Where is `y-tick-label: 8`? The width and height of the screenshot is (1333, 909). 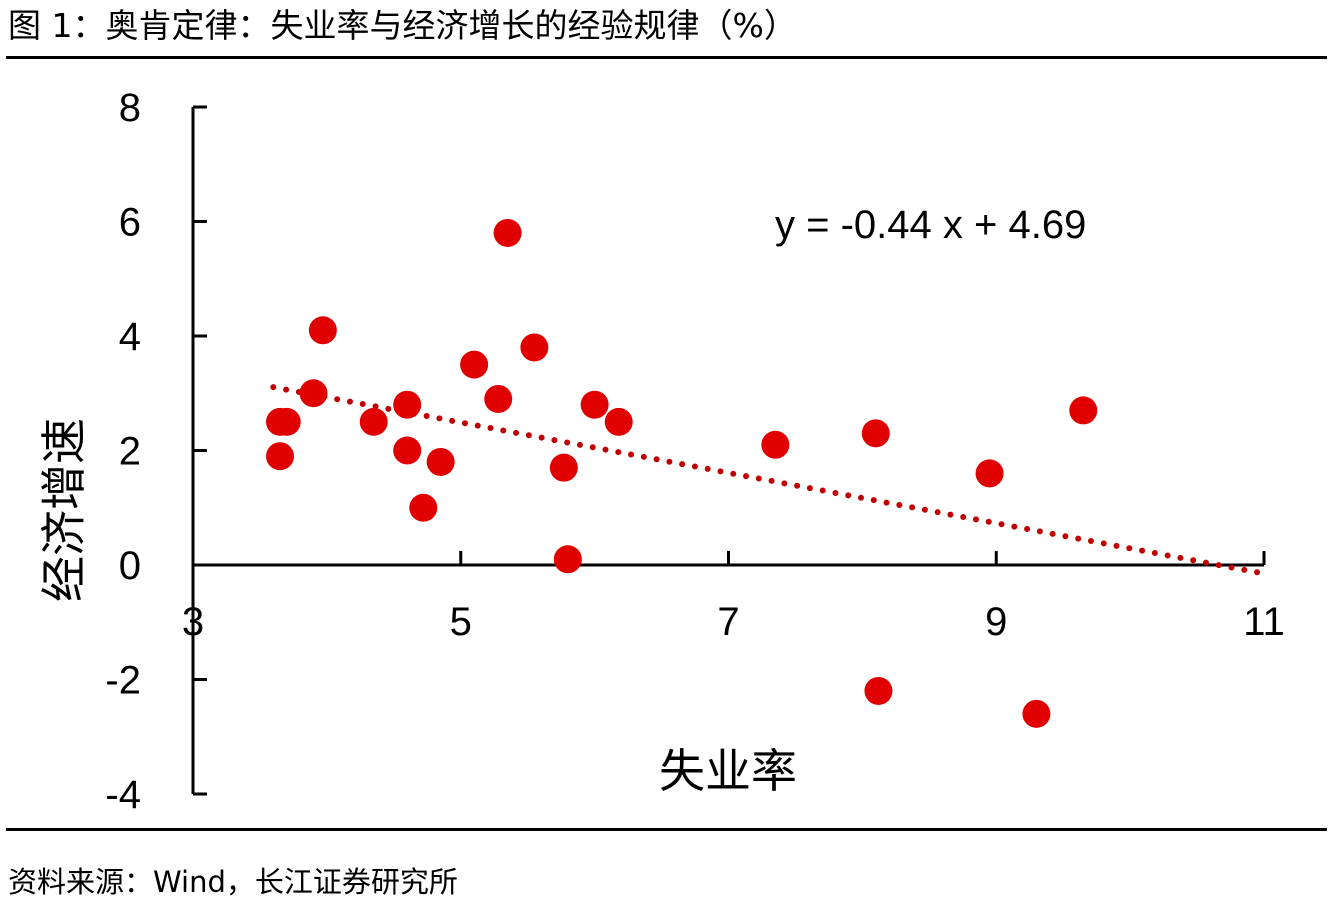 y-tick-label: 8 is located at coordinates (130, 108).